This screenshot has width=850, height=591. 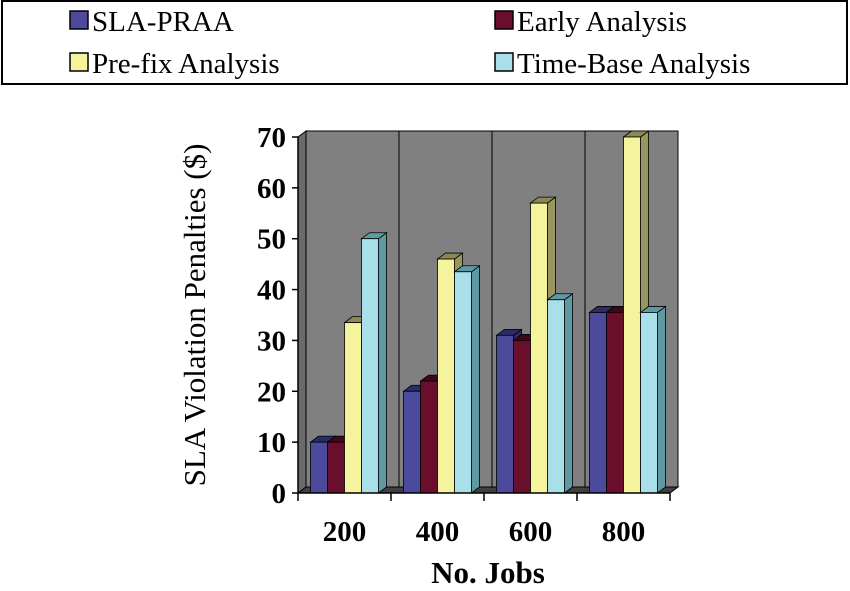 I want to click on legend-label: SLA-PRAA, so click(x=163, y=22).